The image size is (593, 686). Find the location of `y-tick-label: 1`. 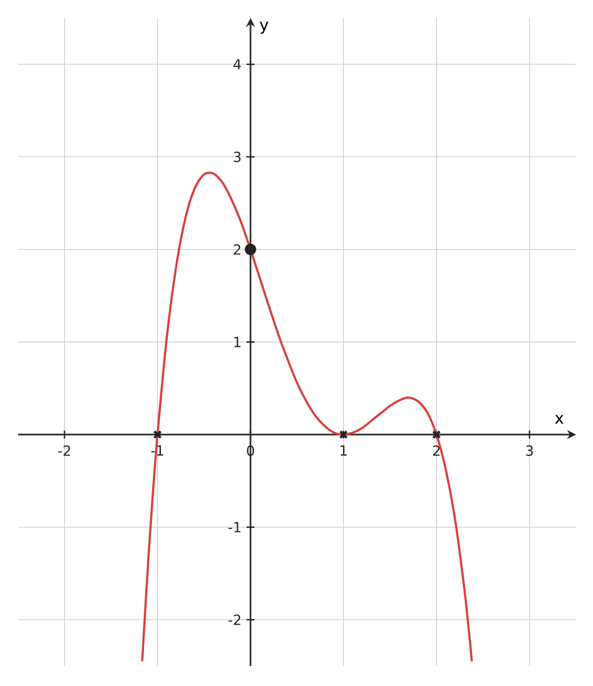

y-tick-label: 1 is located at coordinates (237, 342).